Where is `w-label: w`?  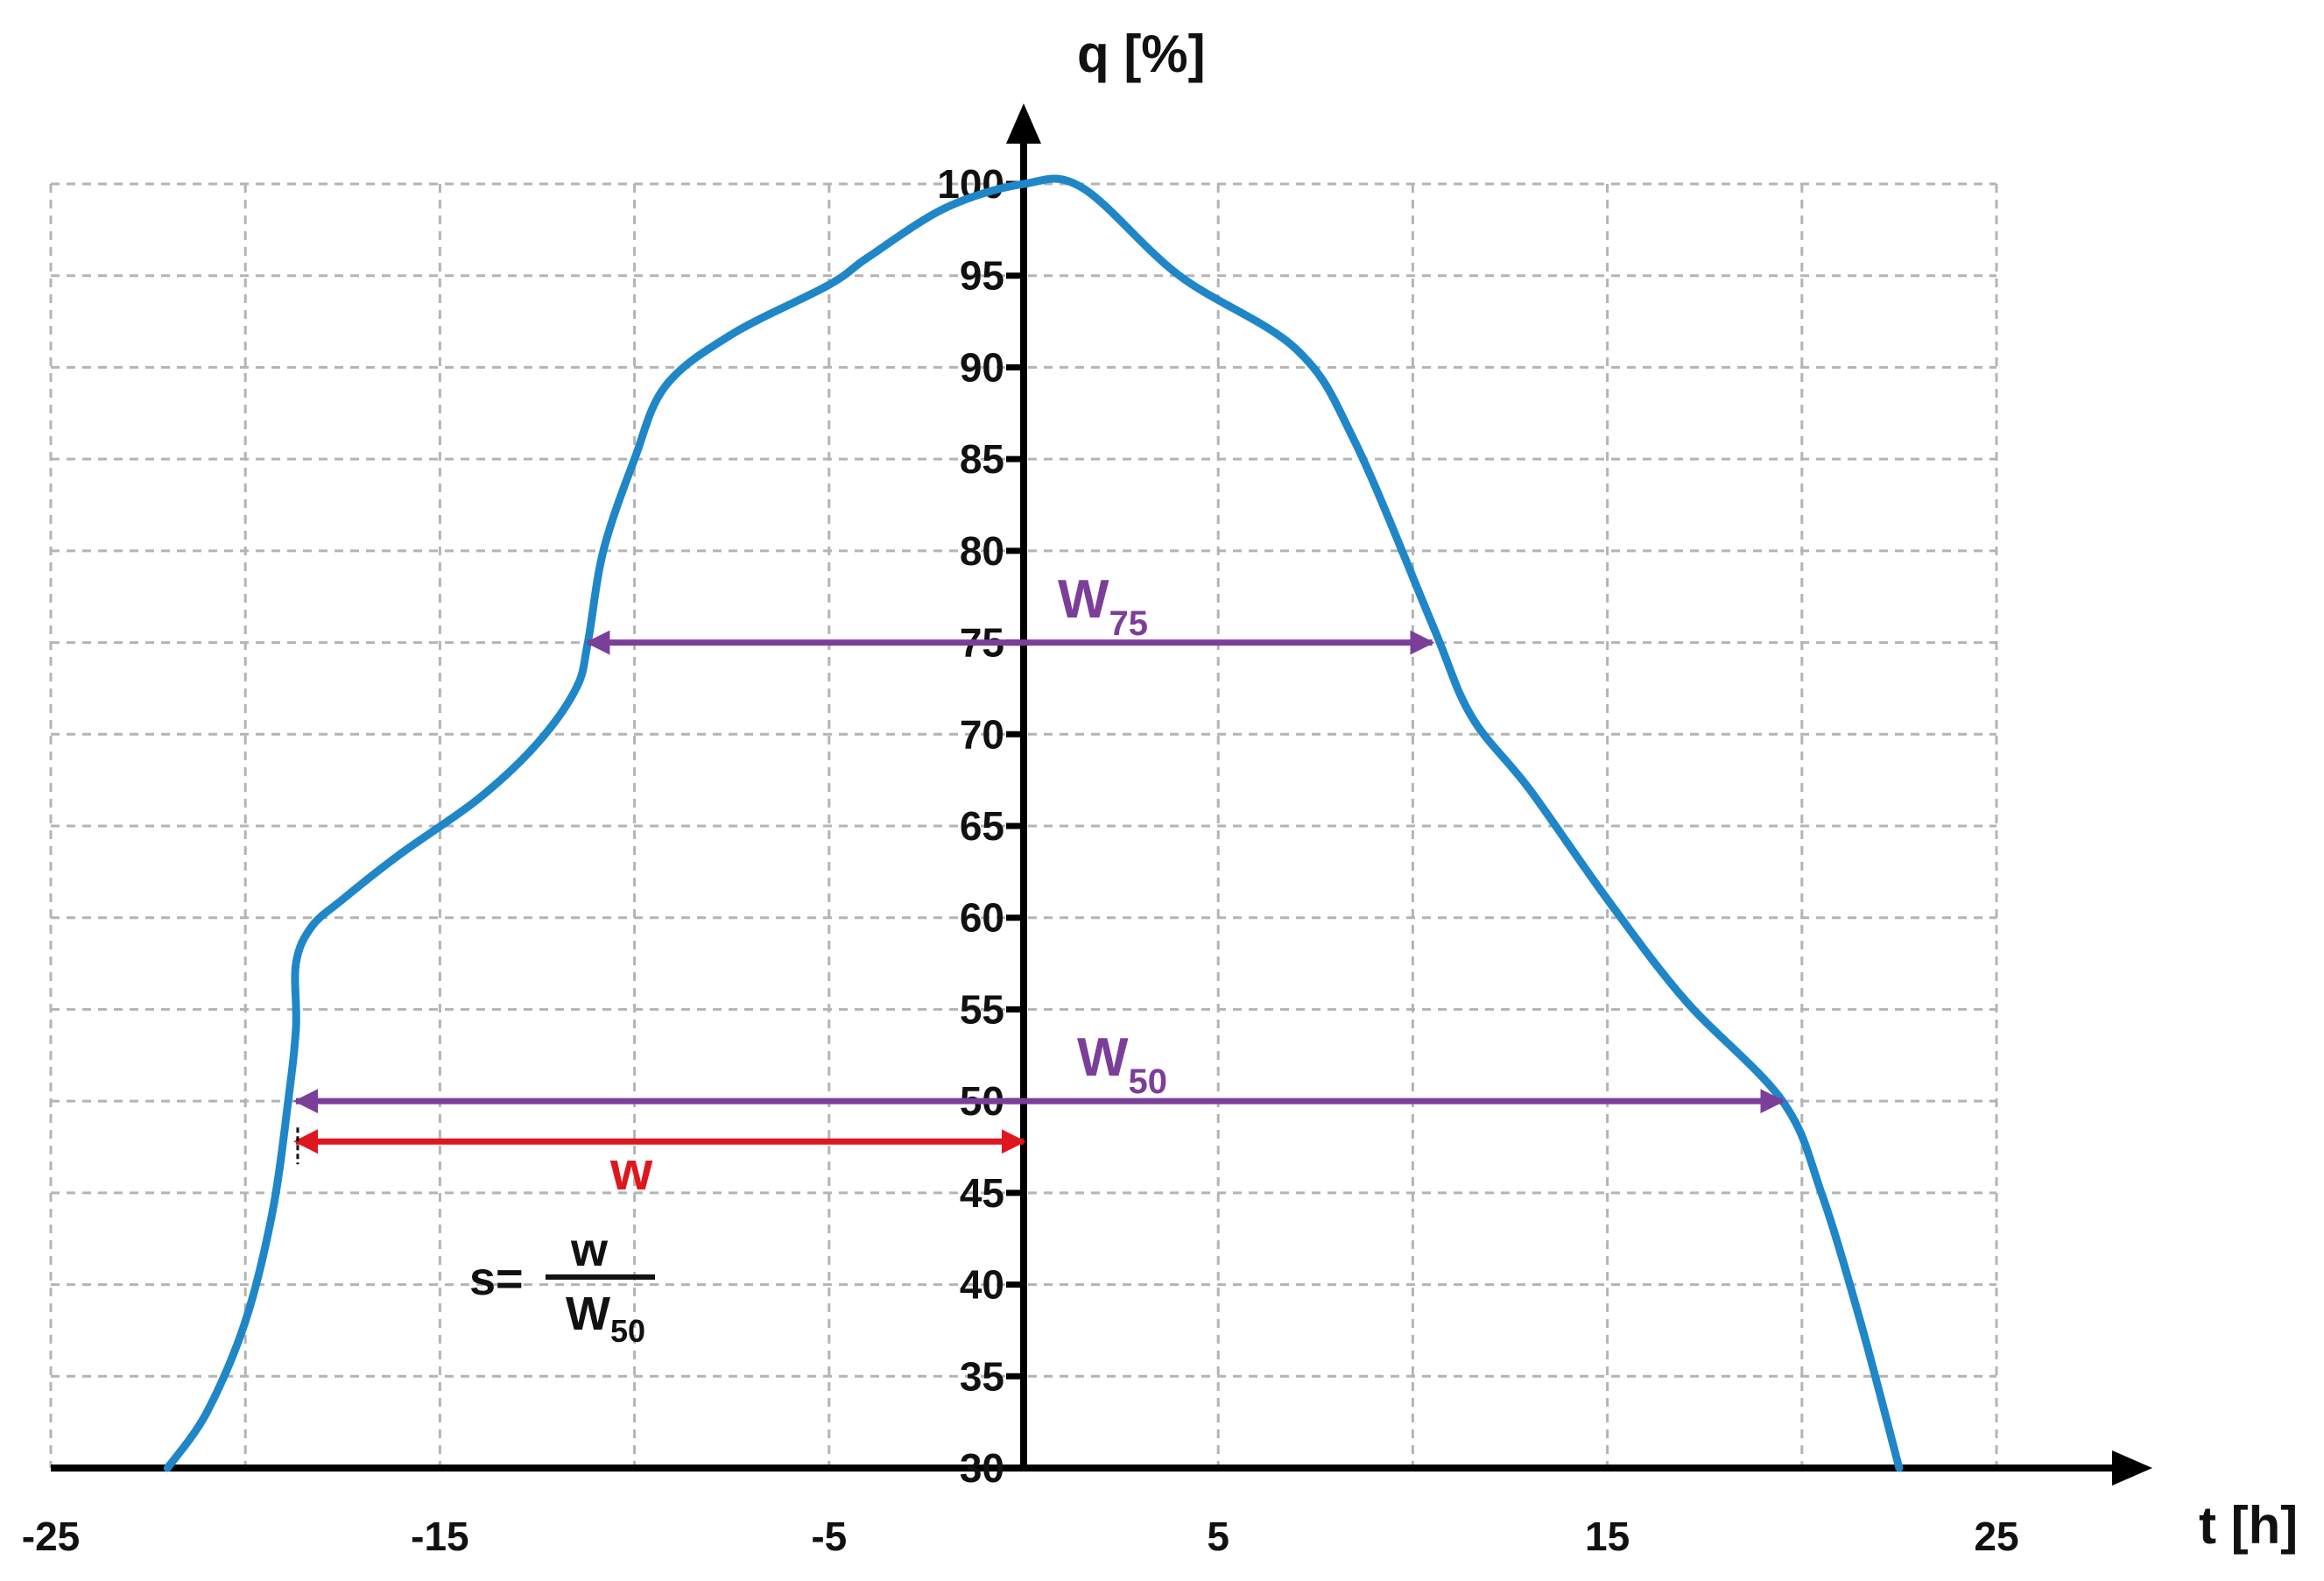
w-label: w is located at coordinates (631, 1171).